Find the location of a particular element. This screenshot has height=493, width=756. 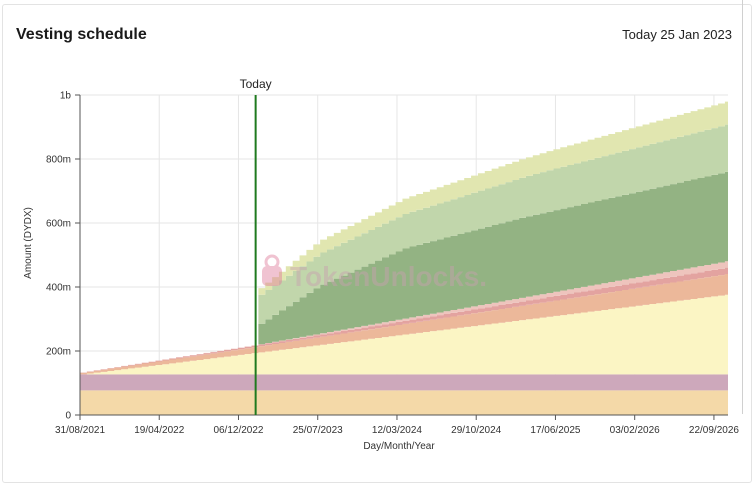

y-tick-label: 0 is located at coordinates (68, 416).